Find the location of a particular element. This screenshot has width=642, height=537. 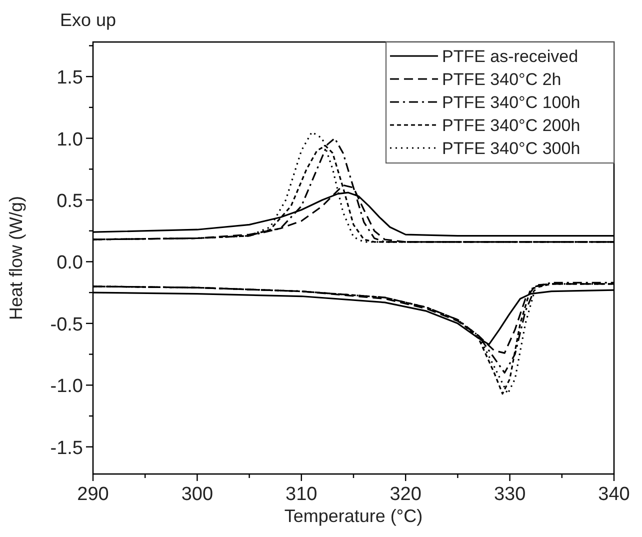

text: Exo up is located at coordinates (88, 20).